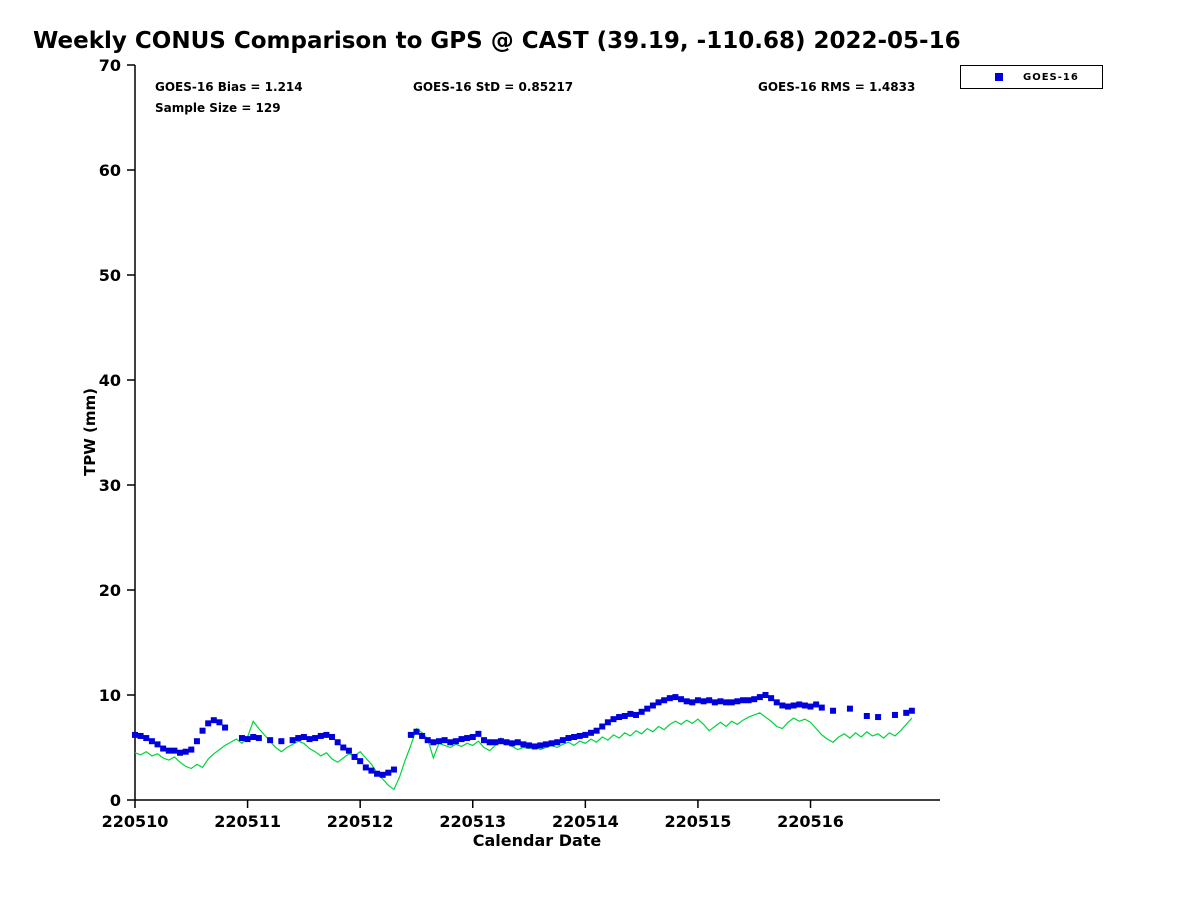 Image resolution: width=1200 pixels, height=900 pixels. I want to click on stat-sample-size: Sample Size = 129, so click(218, 108).